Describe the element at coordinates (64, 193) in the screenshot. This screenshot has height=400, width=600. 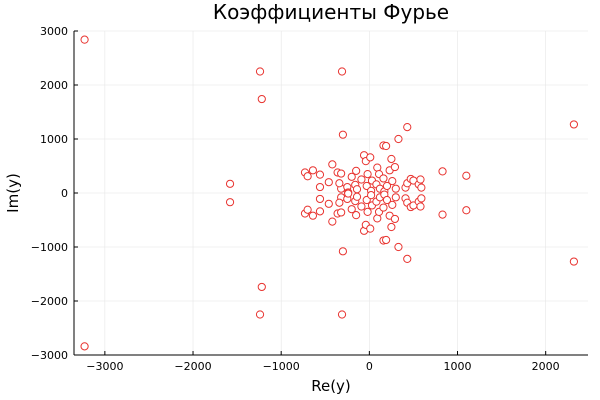
I see `y-tick-label: 0` at that location.